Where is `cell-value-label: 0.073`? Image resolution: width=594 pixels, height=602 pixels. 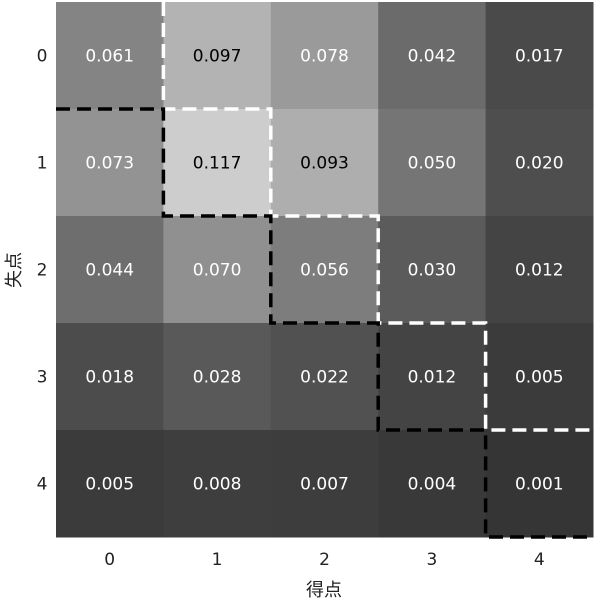 cell-value-label: 0.073 is located at coordinates (109, 164).